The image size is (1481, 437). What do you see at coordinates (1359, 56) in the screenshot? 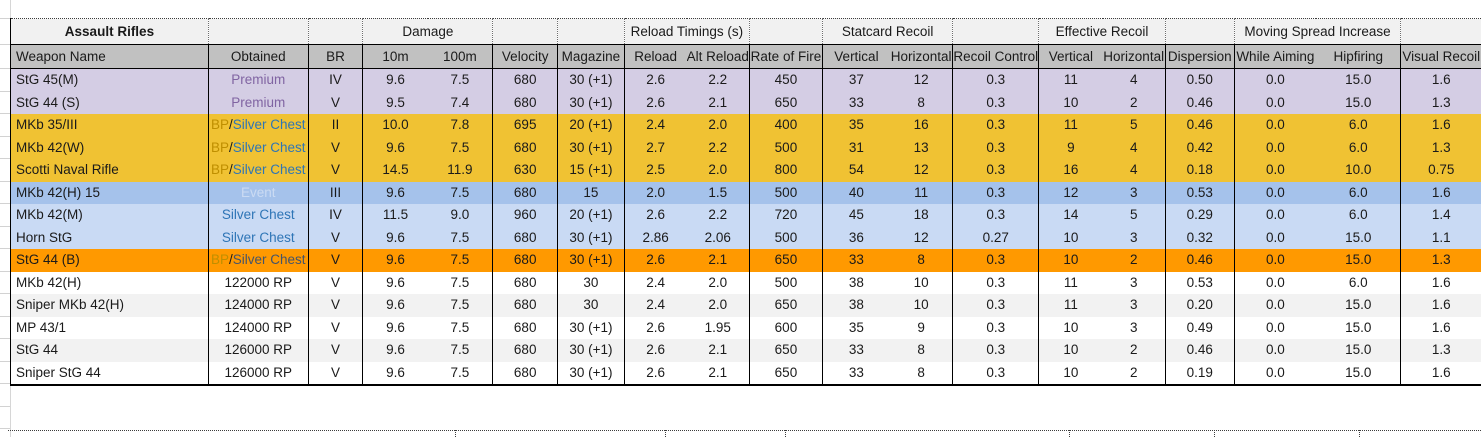
I see `col-header-hipfiring: Hipfiring` at bounding box center [1359, 56].